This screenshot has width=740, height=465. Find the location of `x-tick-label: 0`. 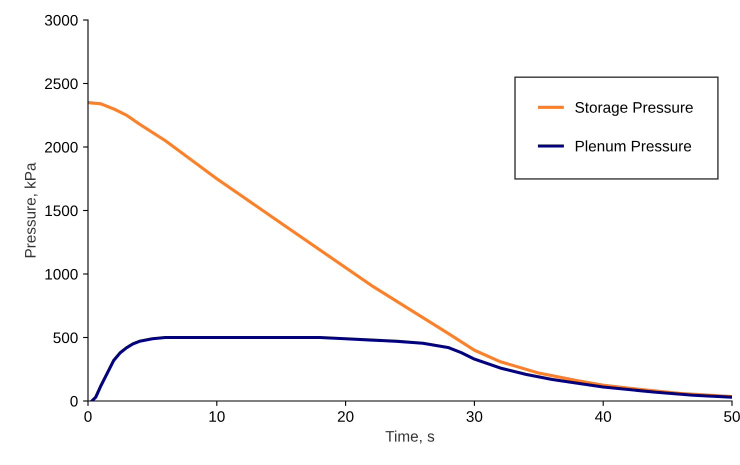

x-tick-label: 0 is located at coordinates (88, 416).